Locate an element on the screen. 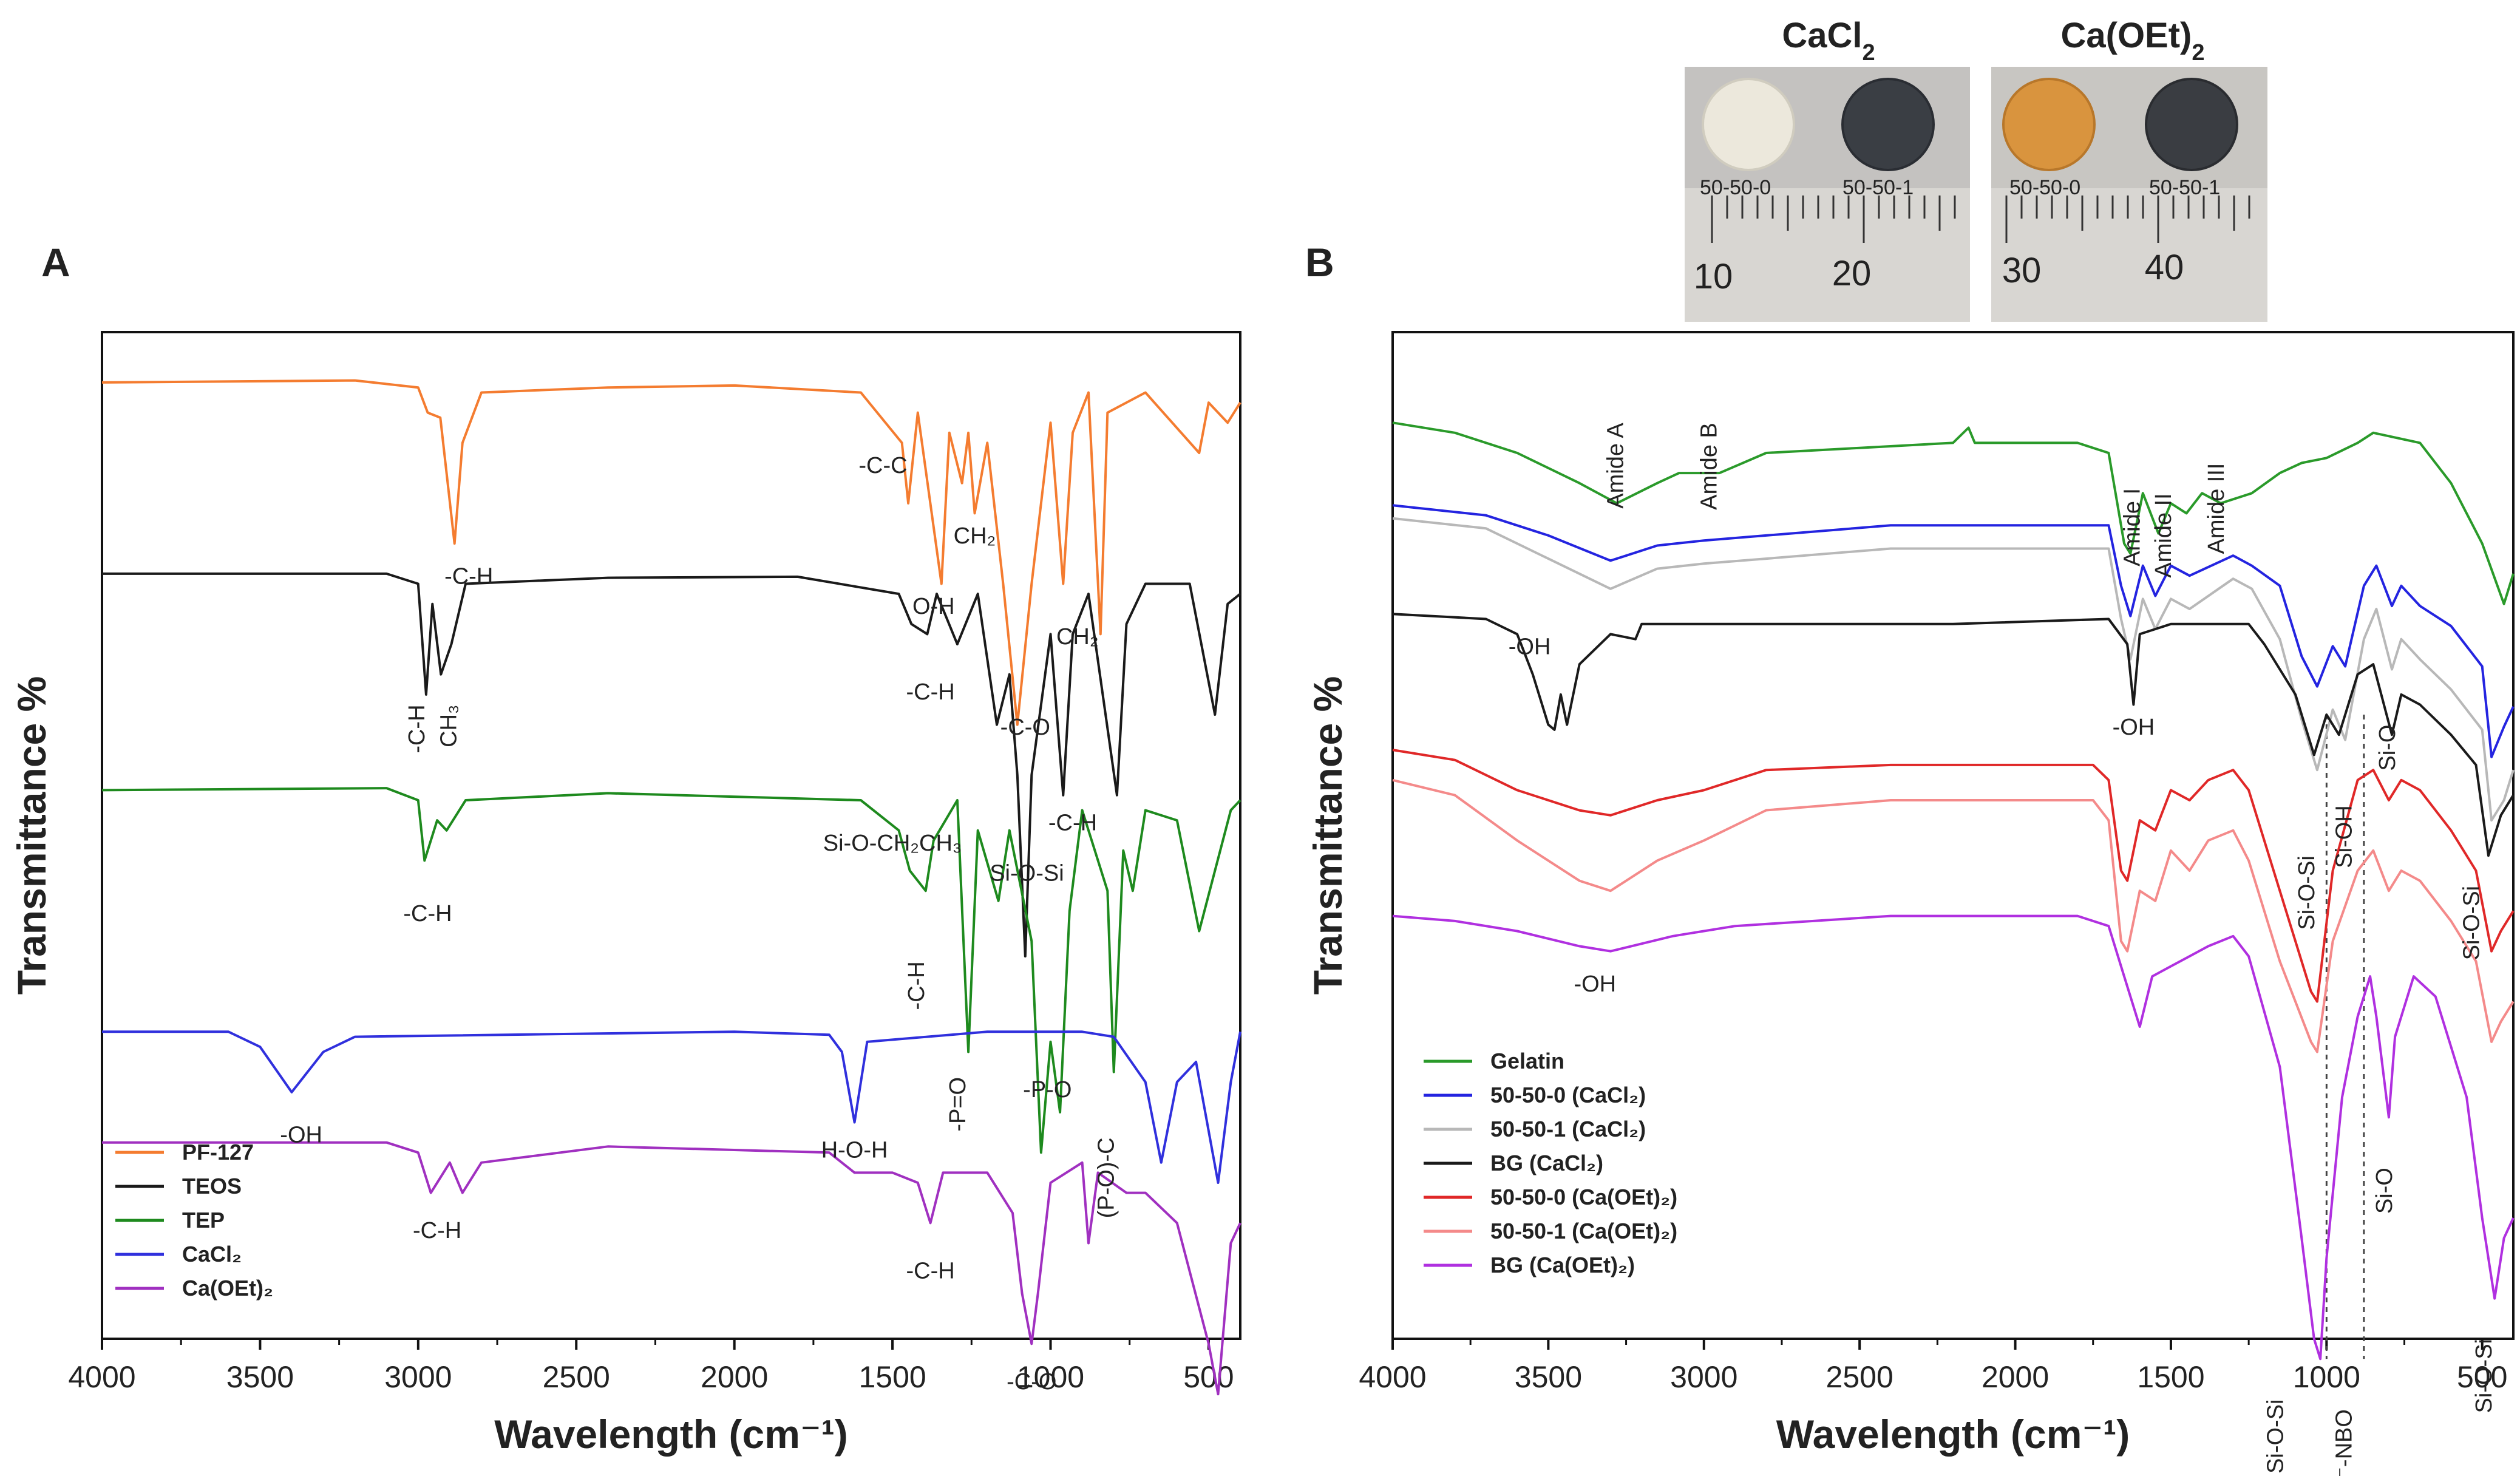 This screenshot has height=1476, width=2520. peak-annotation: Amide B is located at coordinates (1709, 466).